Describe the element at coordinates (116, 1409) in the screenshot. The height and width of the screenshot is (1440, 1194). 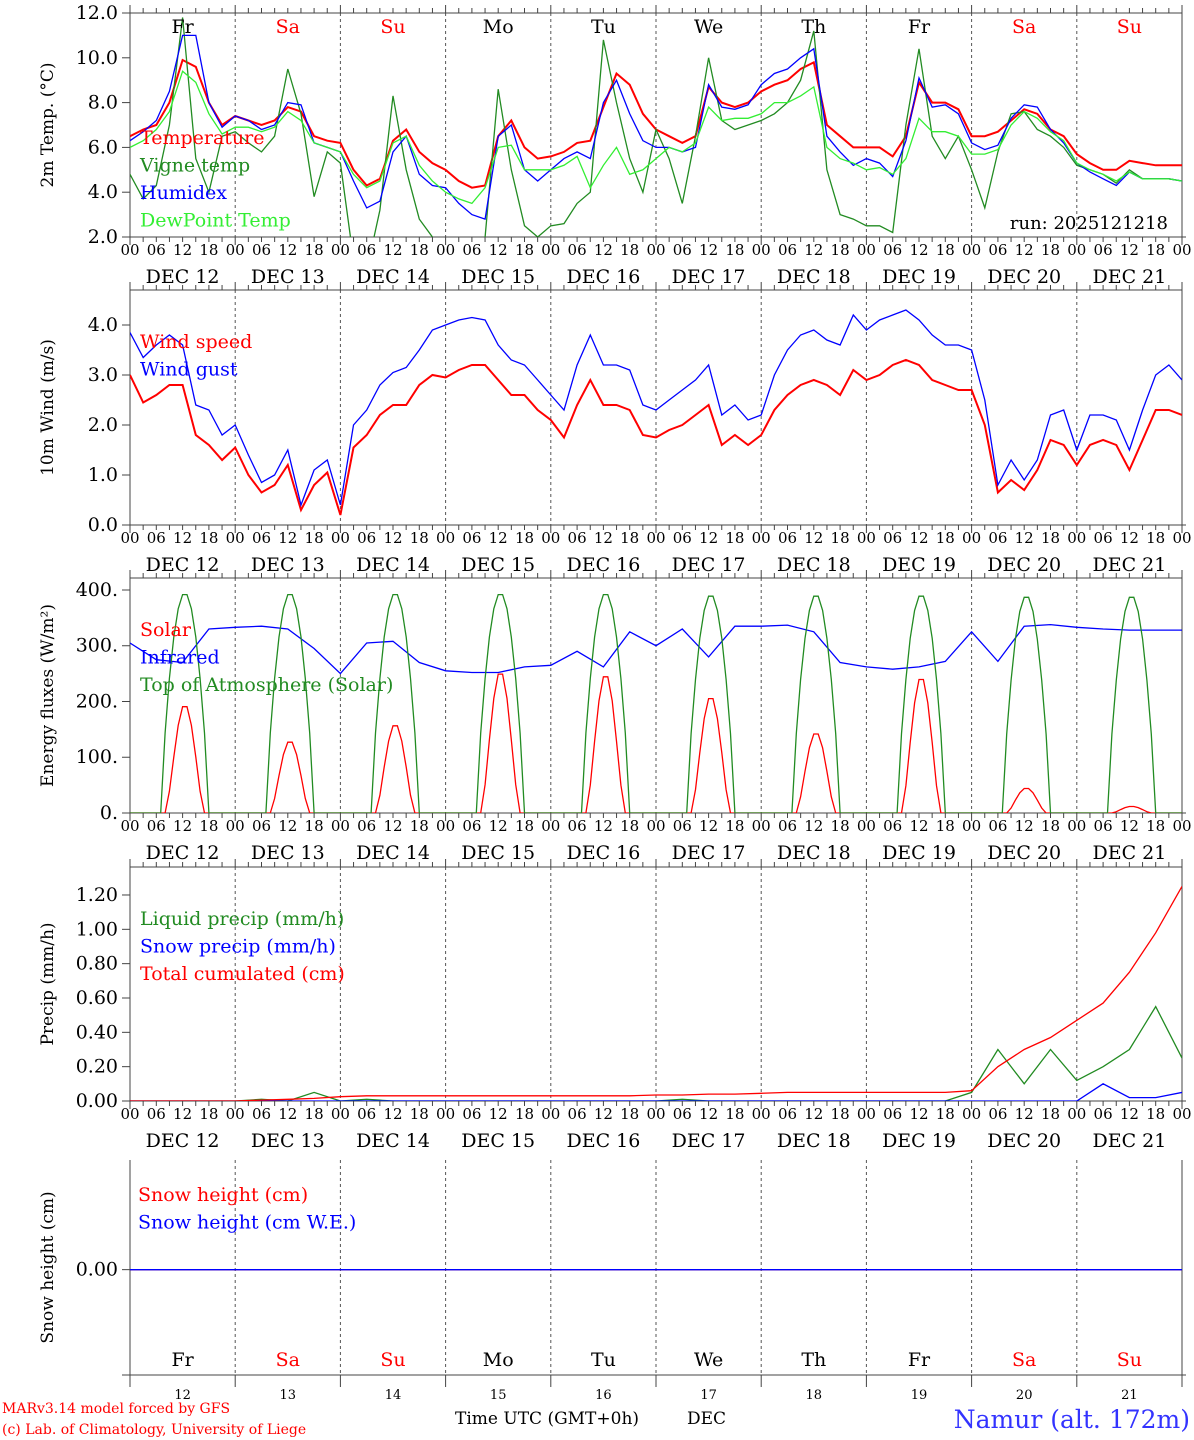
I see `footer-model: MARv3.14 model forced by GFS` at that location.